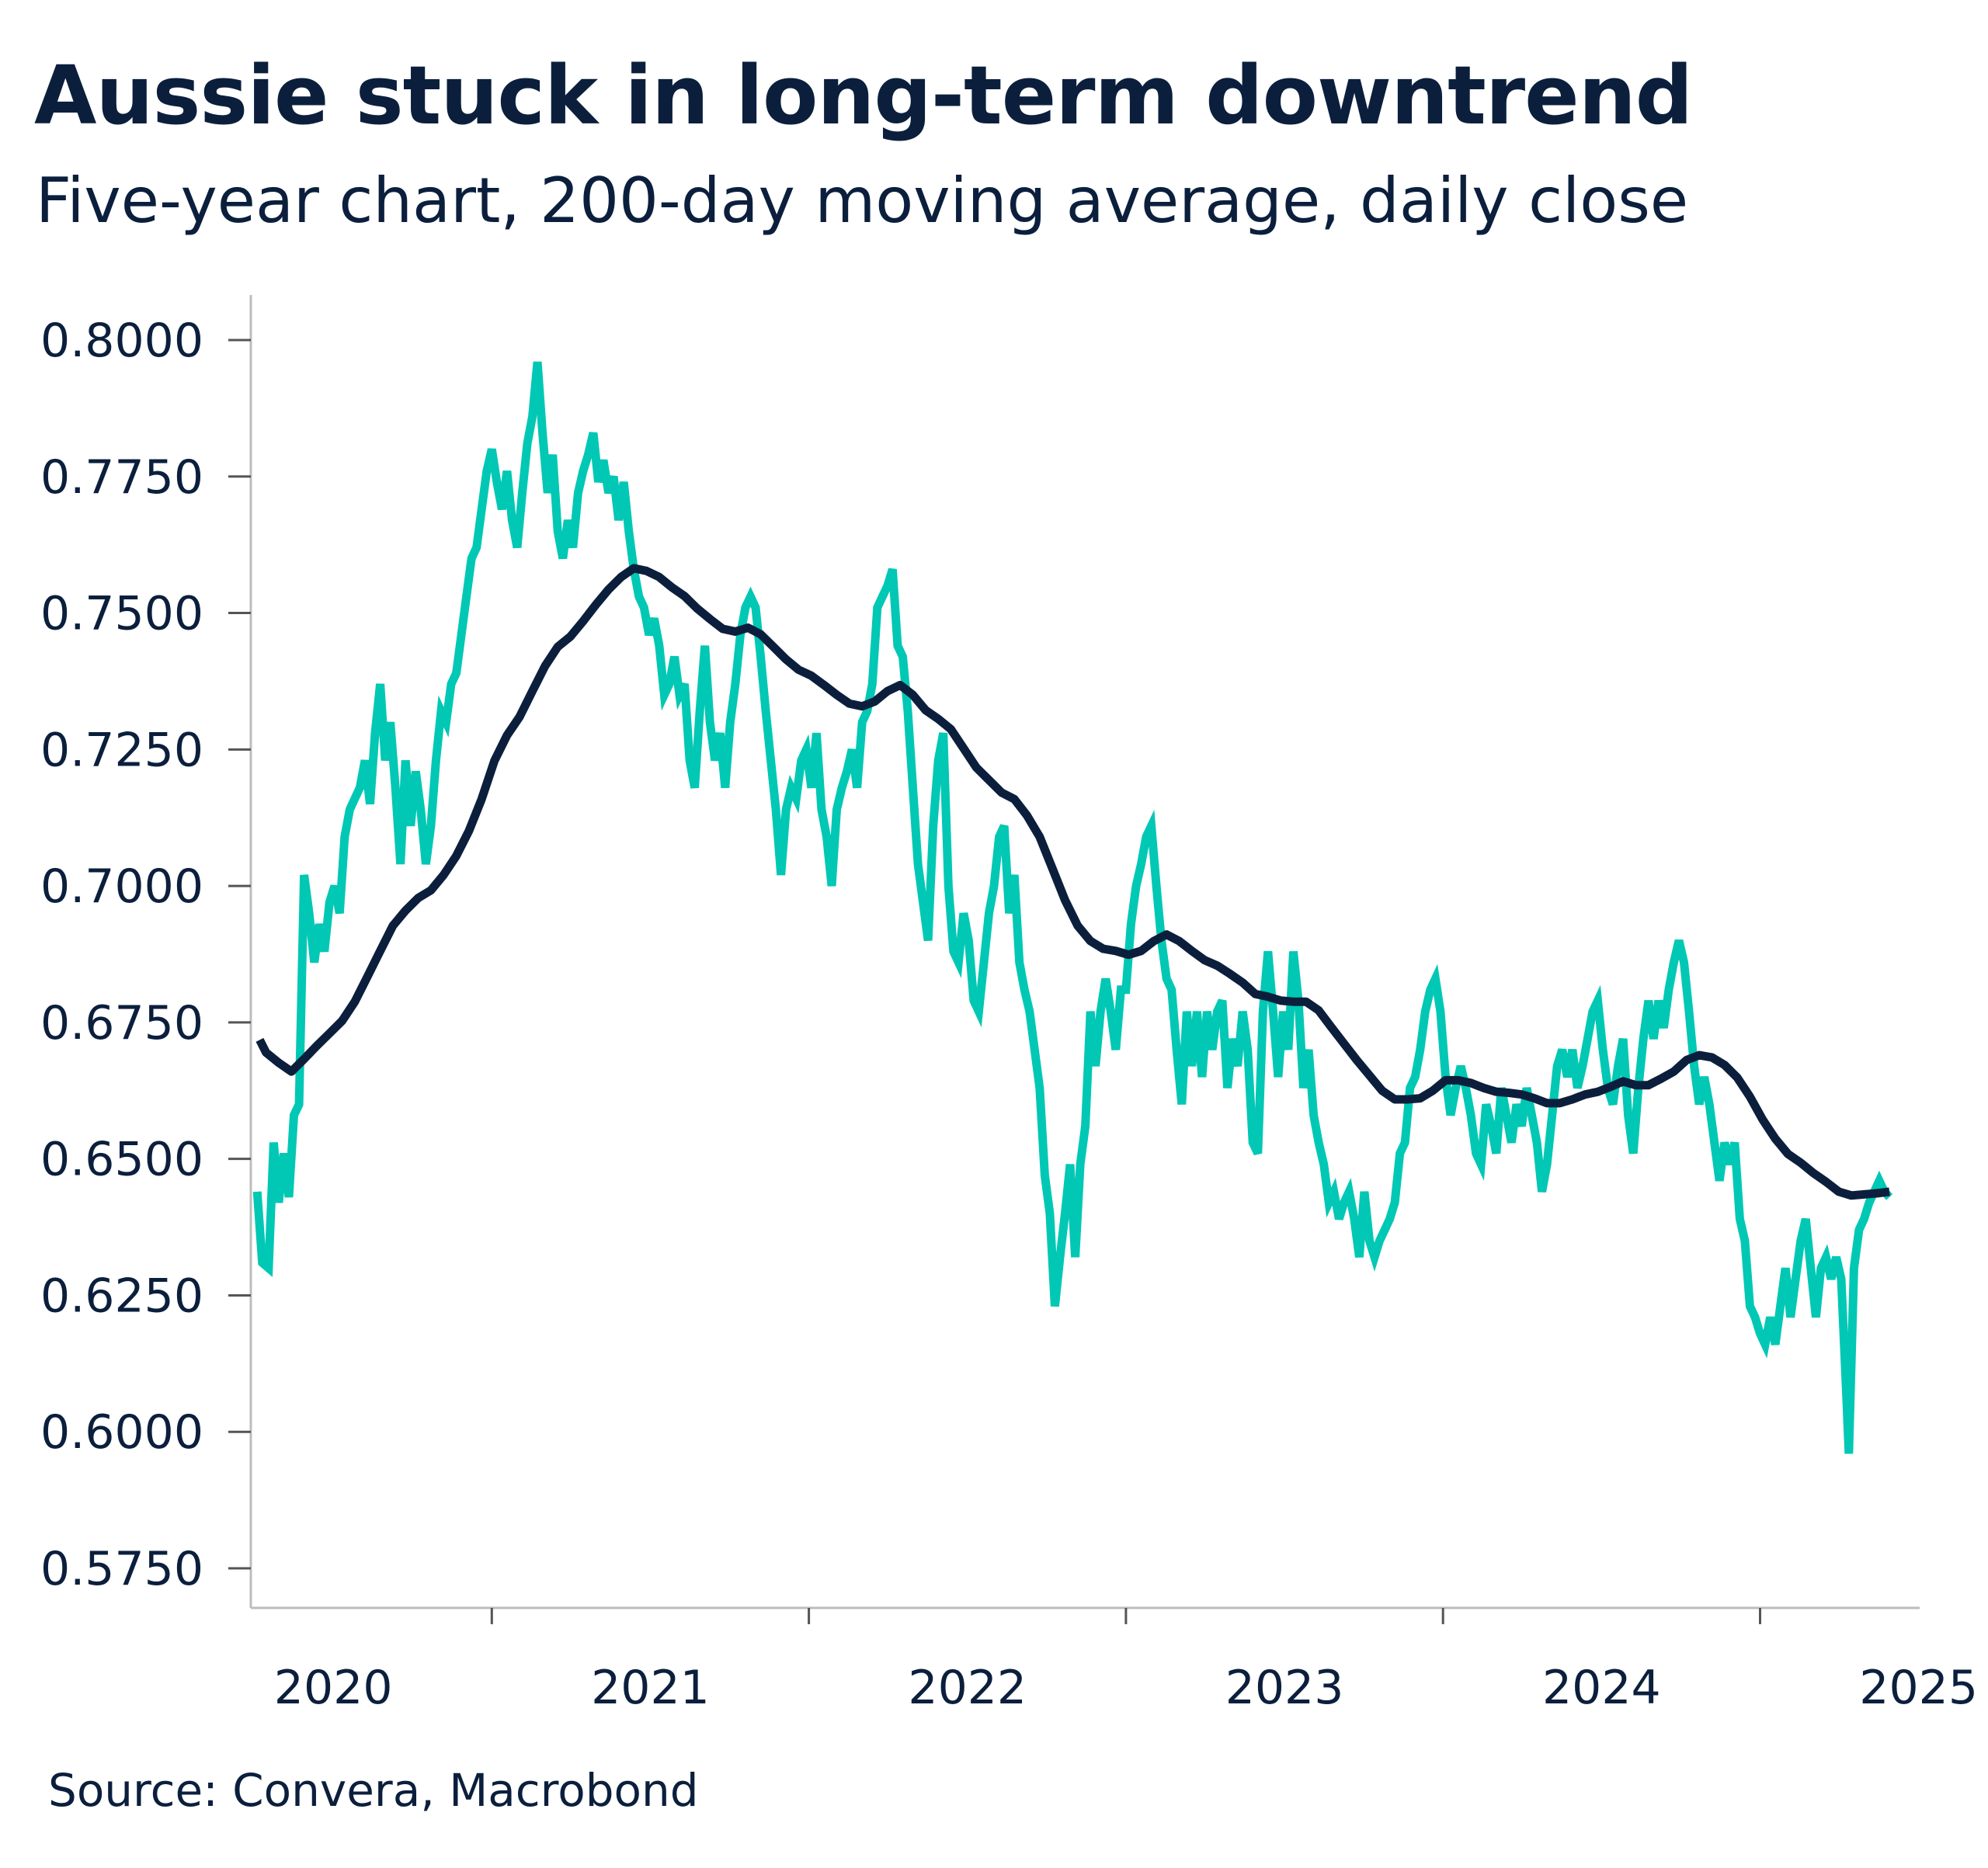  What do you see at coordinates (1601, 1688) in the screenshot?
I see `x-tick-label: 2024` at bounding box center [1601, 1688].